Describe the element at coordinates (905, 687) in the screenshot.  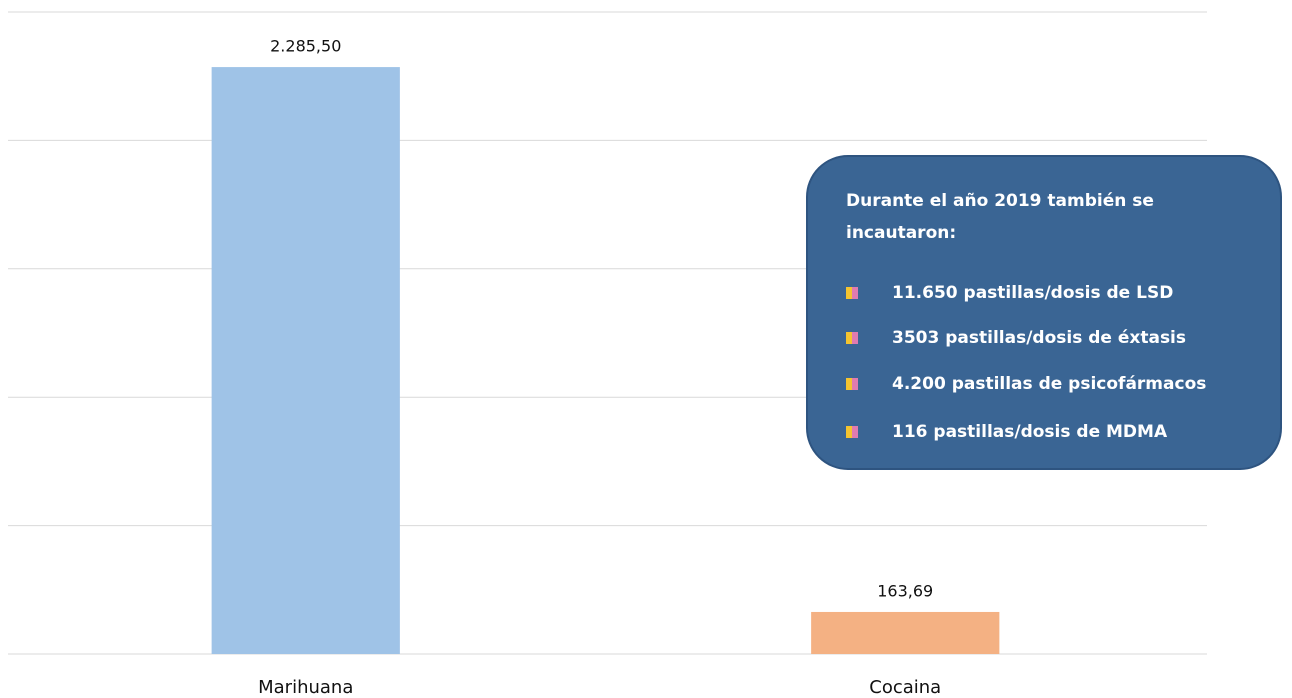
I see `x-tick-label: Cocaina` at that location.